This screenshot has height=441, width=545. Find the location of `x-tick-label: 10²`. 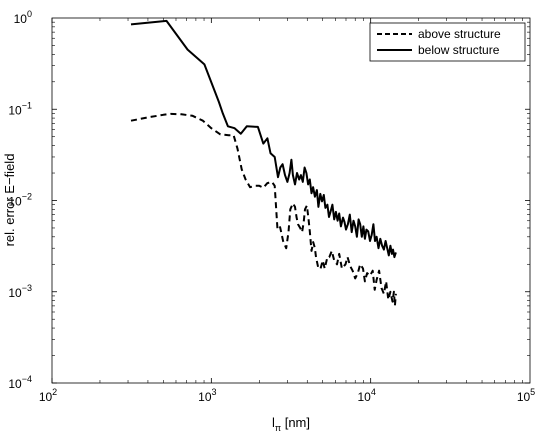

x-tick-label: 10² is located at coordinates (48, 395).